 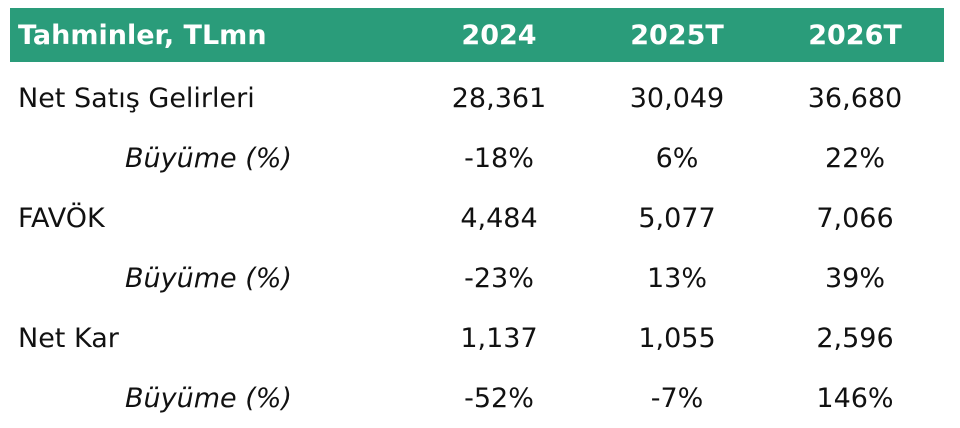 What do you see at coordinates (68, 338) in the screenshot?
I see `row-label: Net Kar` at bounding box center [68, 338].